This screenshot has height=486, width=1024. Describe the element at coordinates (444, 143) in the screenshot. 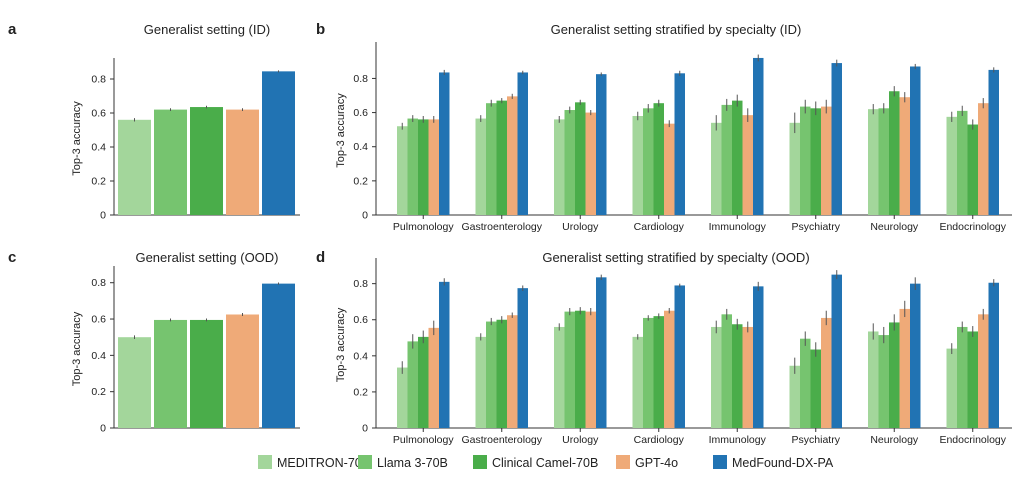

I see `bar-pulmonology-medfound-dx-pa` at that location.